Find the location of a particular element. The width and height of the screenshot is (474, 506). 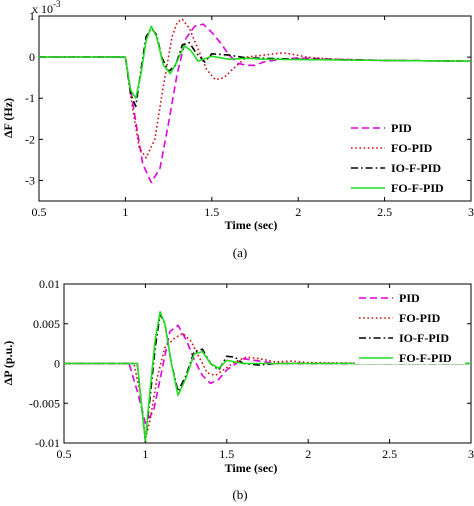

chart-a-x-tick-label: 3 is located at coordinates (471, 212).